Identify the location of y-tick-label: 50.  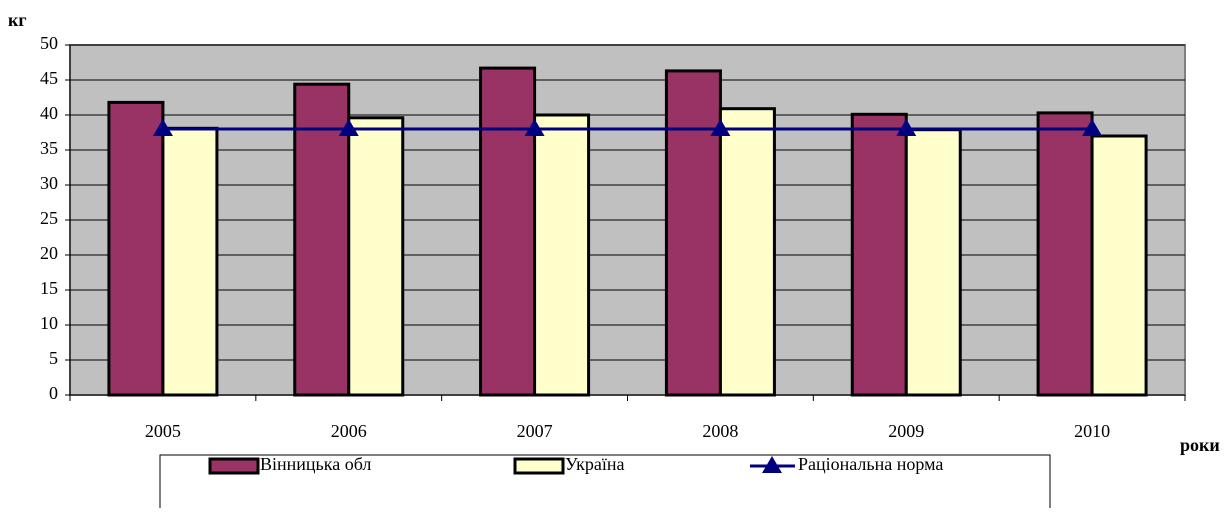
(49, 43).